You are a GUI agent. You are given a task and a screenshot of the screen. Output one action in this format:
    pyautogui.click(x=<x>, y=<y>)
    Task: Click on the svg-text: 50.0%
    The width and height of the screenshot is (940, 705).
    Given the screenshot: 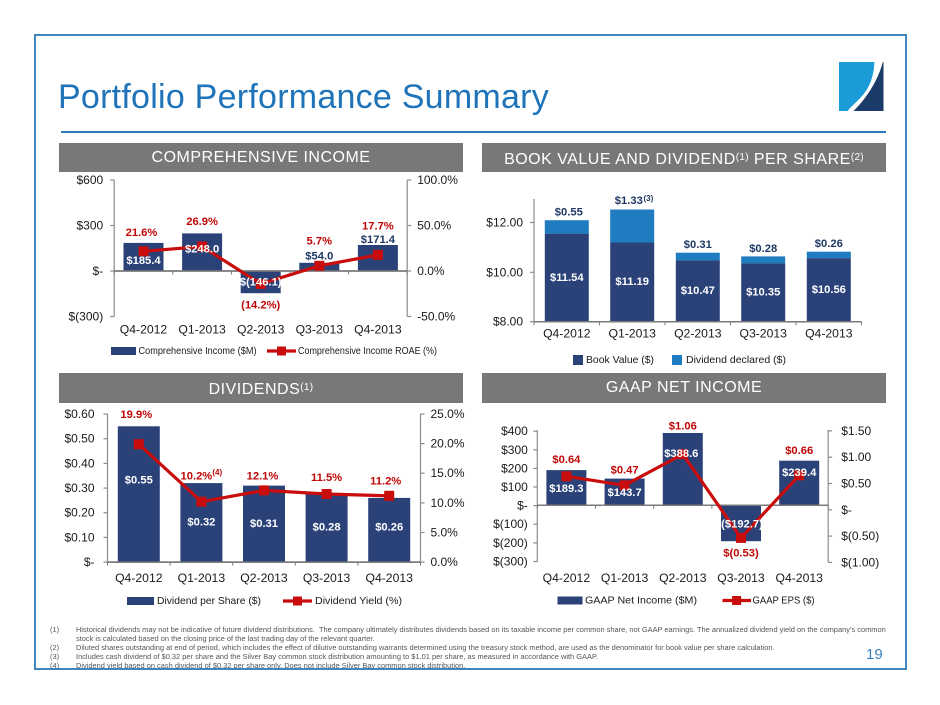 What is the action you would take?
    pyautogui.click(x=434, y=226)
    